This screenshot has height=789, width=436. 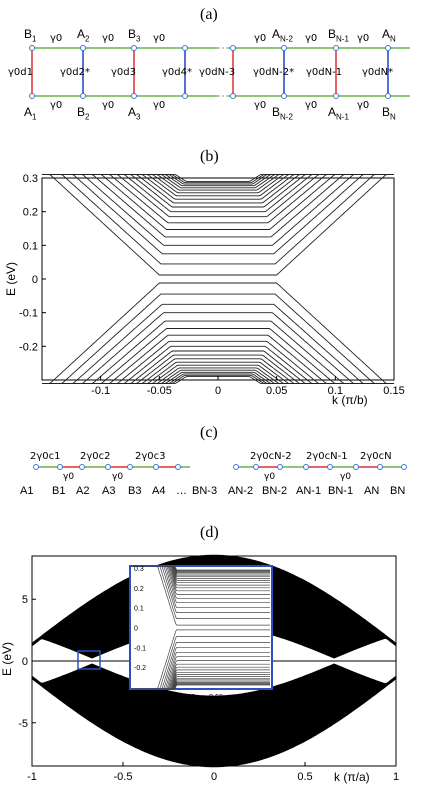 What do you see at coordinates (338, 114) in the screenshot?
I see `site-bottom-5: AN-1` at bounding box center [338, 114].